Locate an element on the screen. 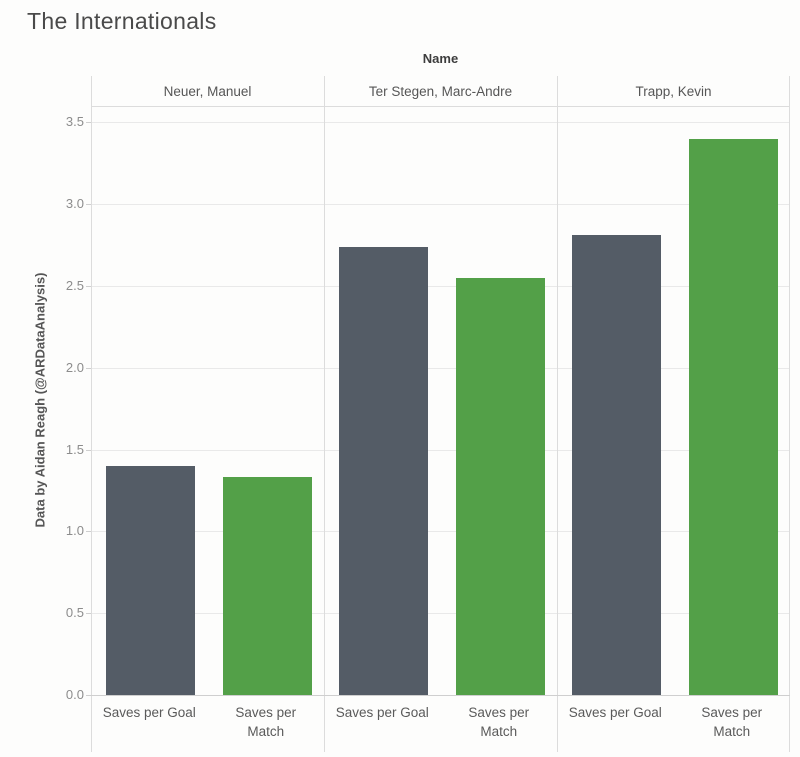 This screenshot has height=757, width=800. y-tick-label-3.0: 3.0 is located at coordinates (74, 204).